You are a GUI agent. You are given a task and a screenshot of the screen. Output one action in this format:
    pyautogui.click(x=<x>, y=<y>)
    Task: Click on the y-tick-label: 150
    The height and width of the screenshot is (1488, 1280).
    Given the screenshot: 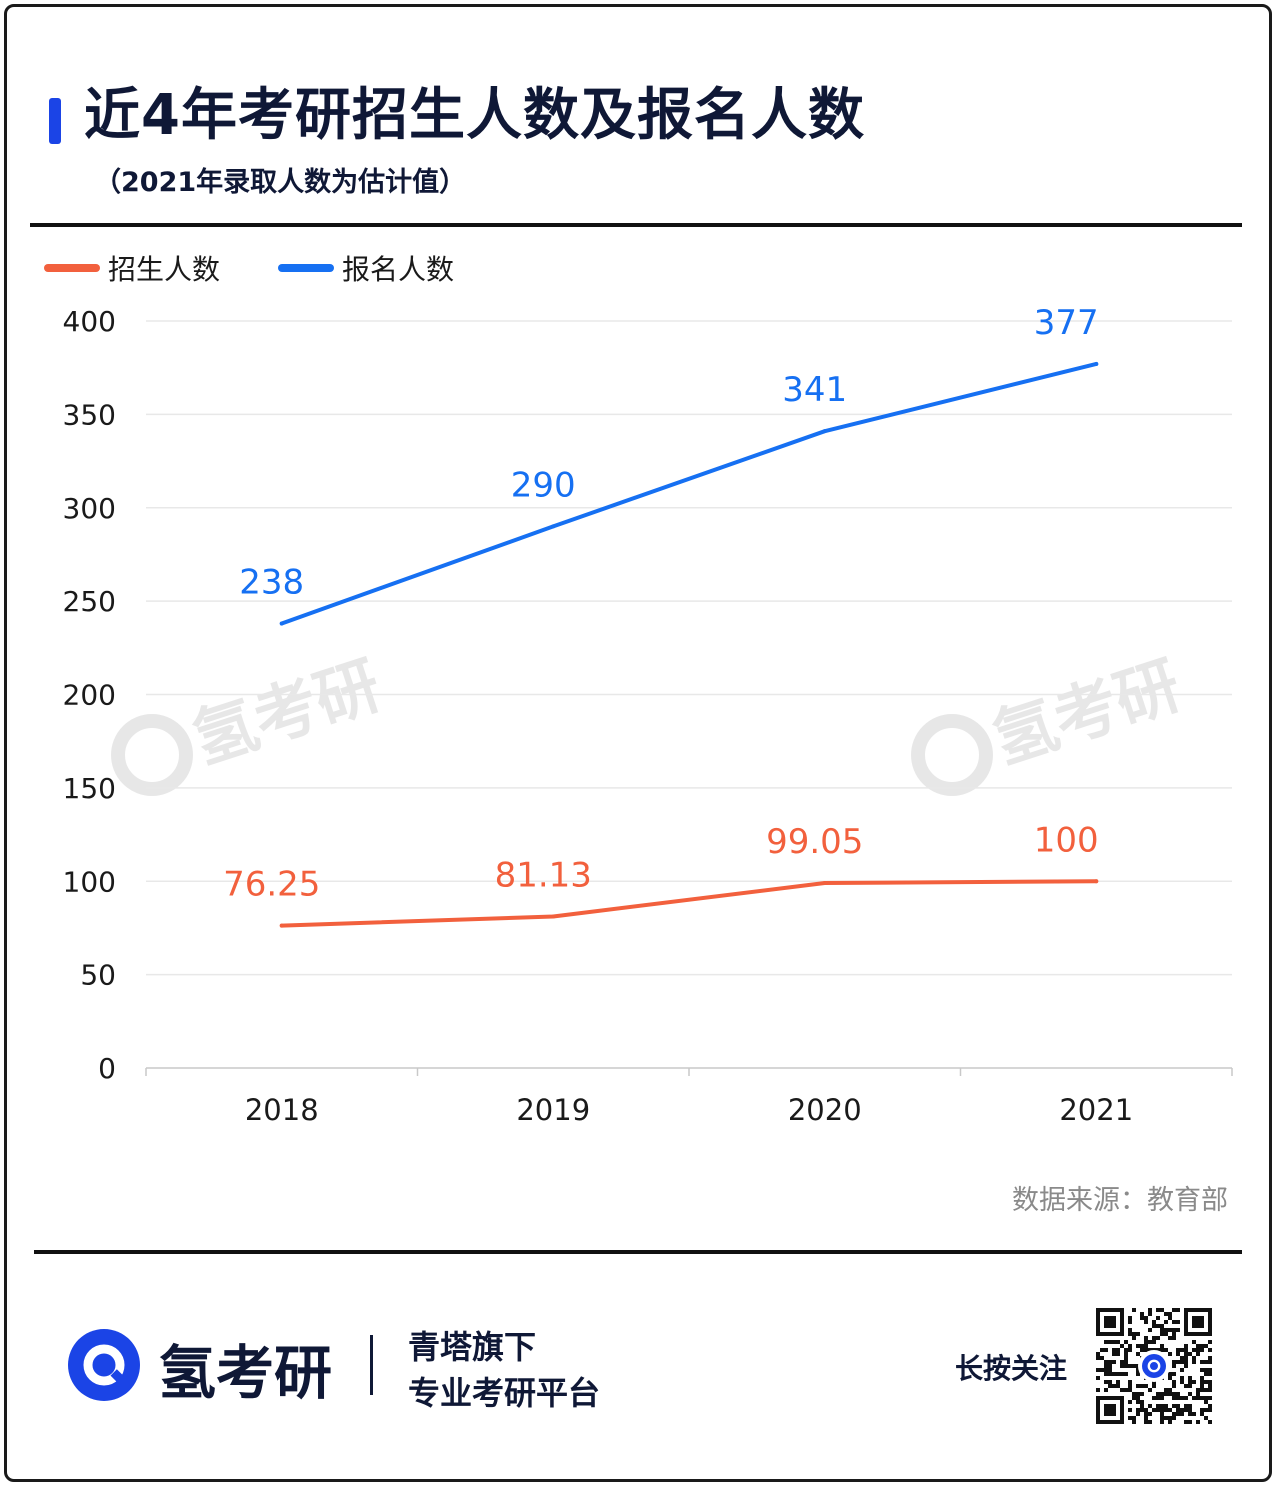 What is the action you would take?
    pyautogui.click(x=89, y=788)
    